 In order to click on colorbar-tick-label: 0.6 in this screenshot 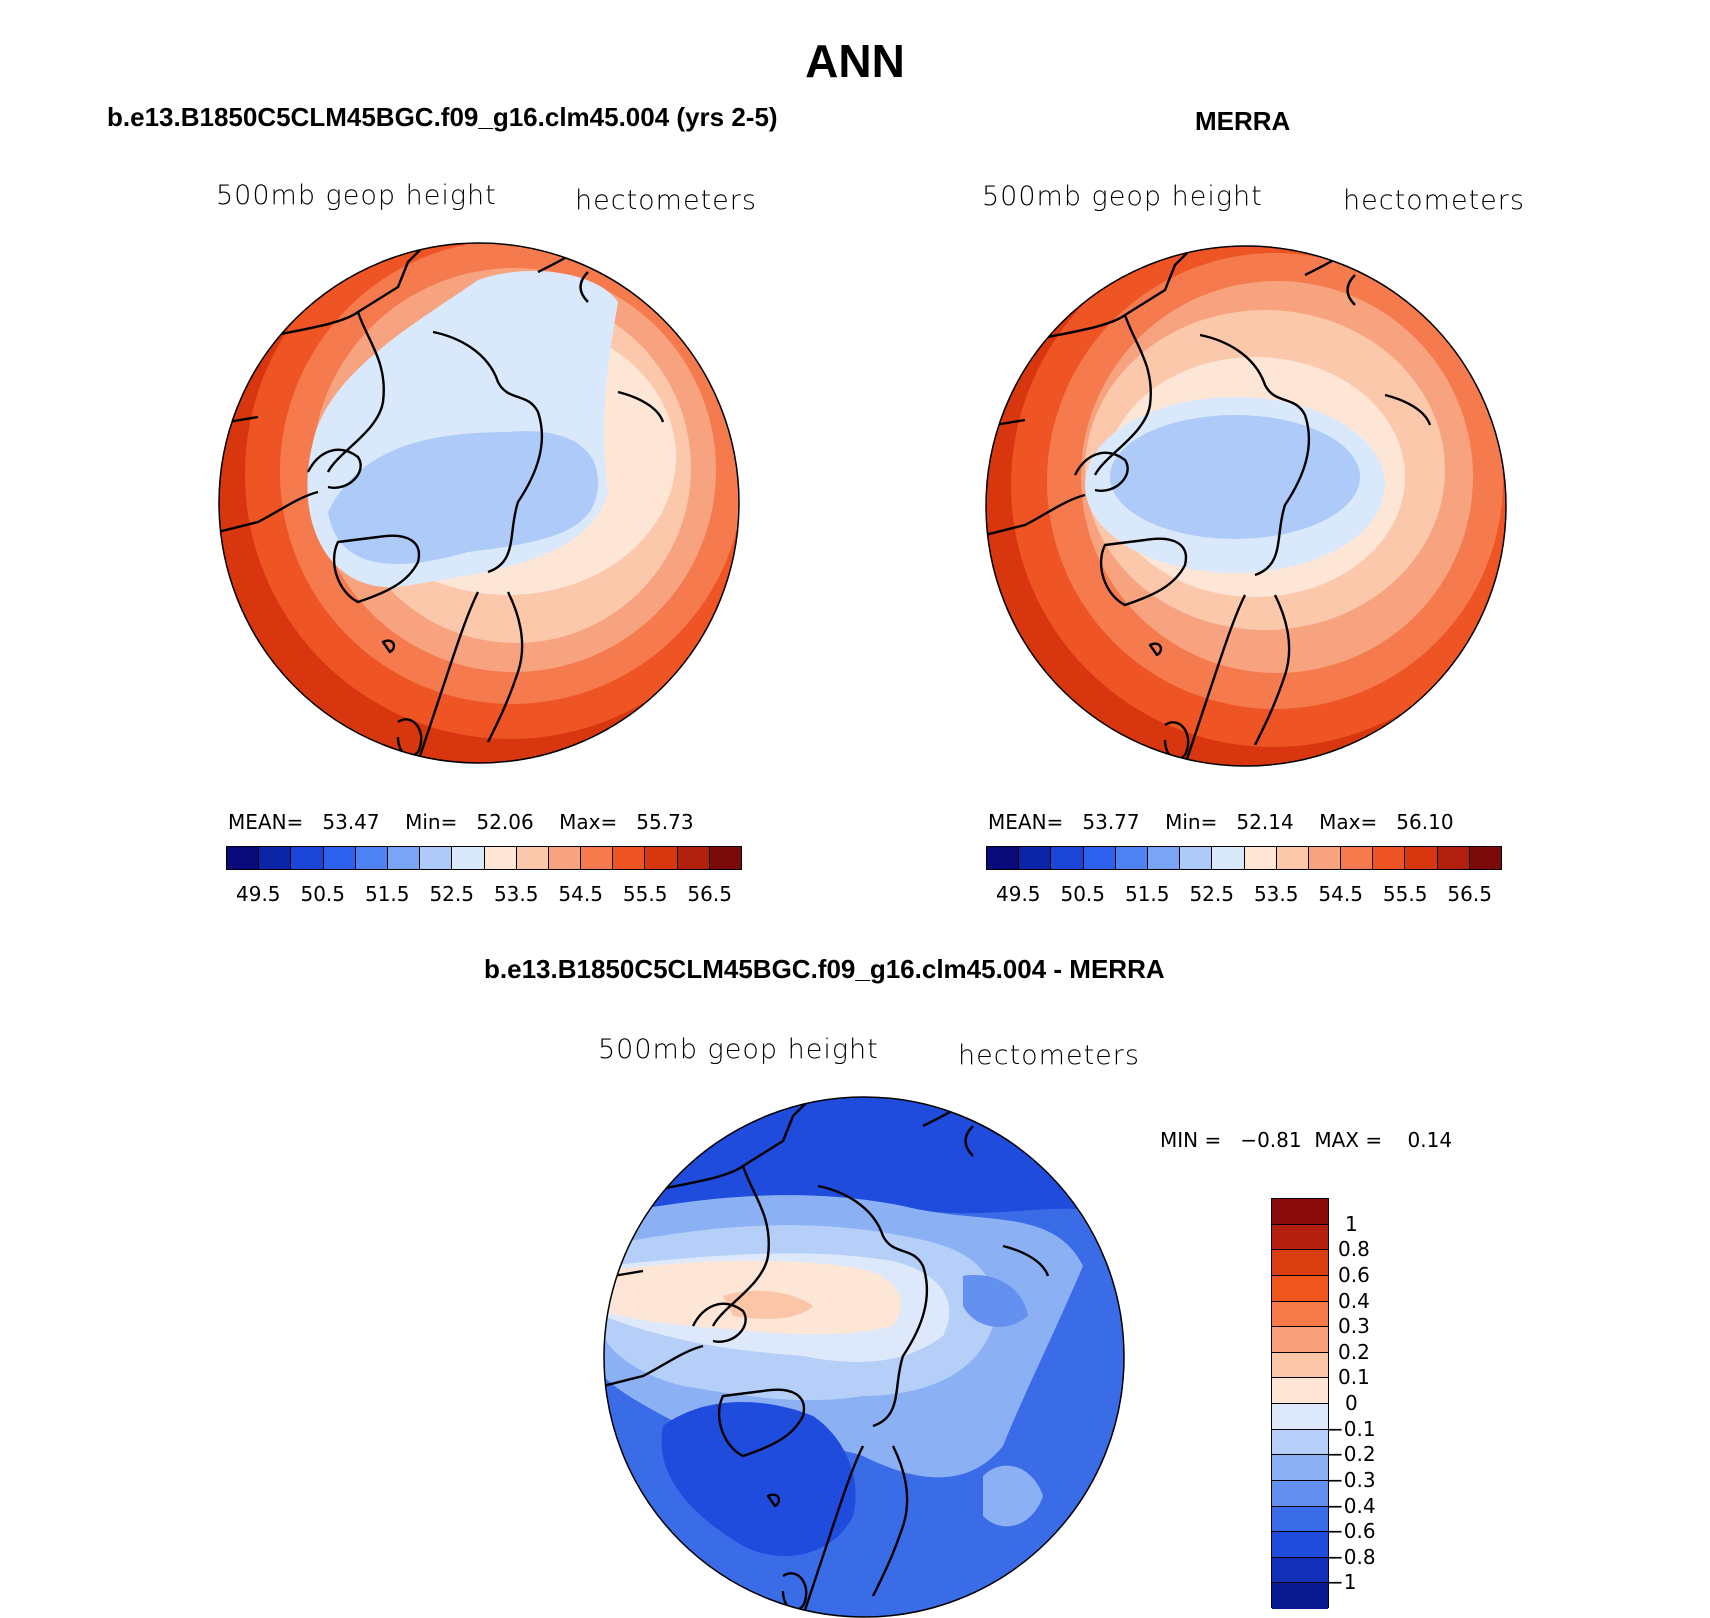, I will do `click(1354, 1274)`.